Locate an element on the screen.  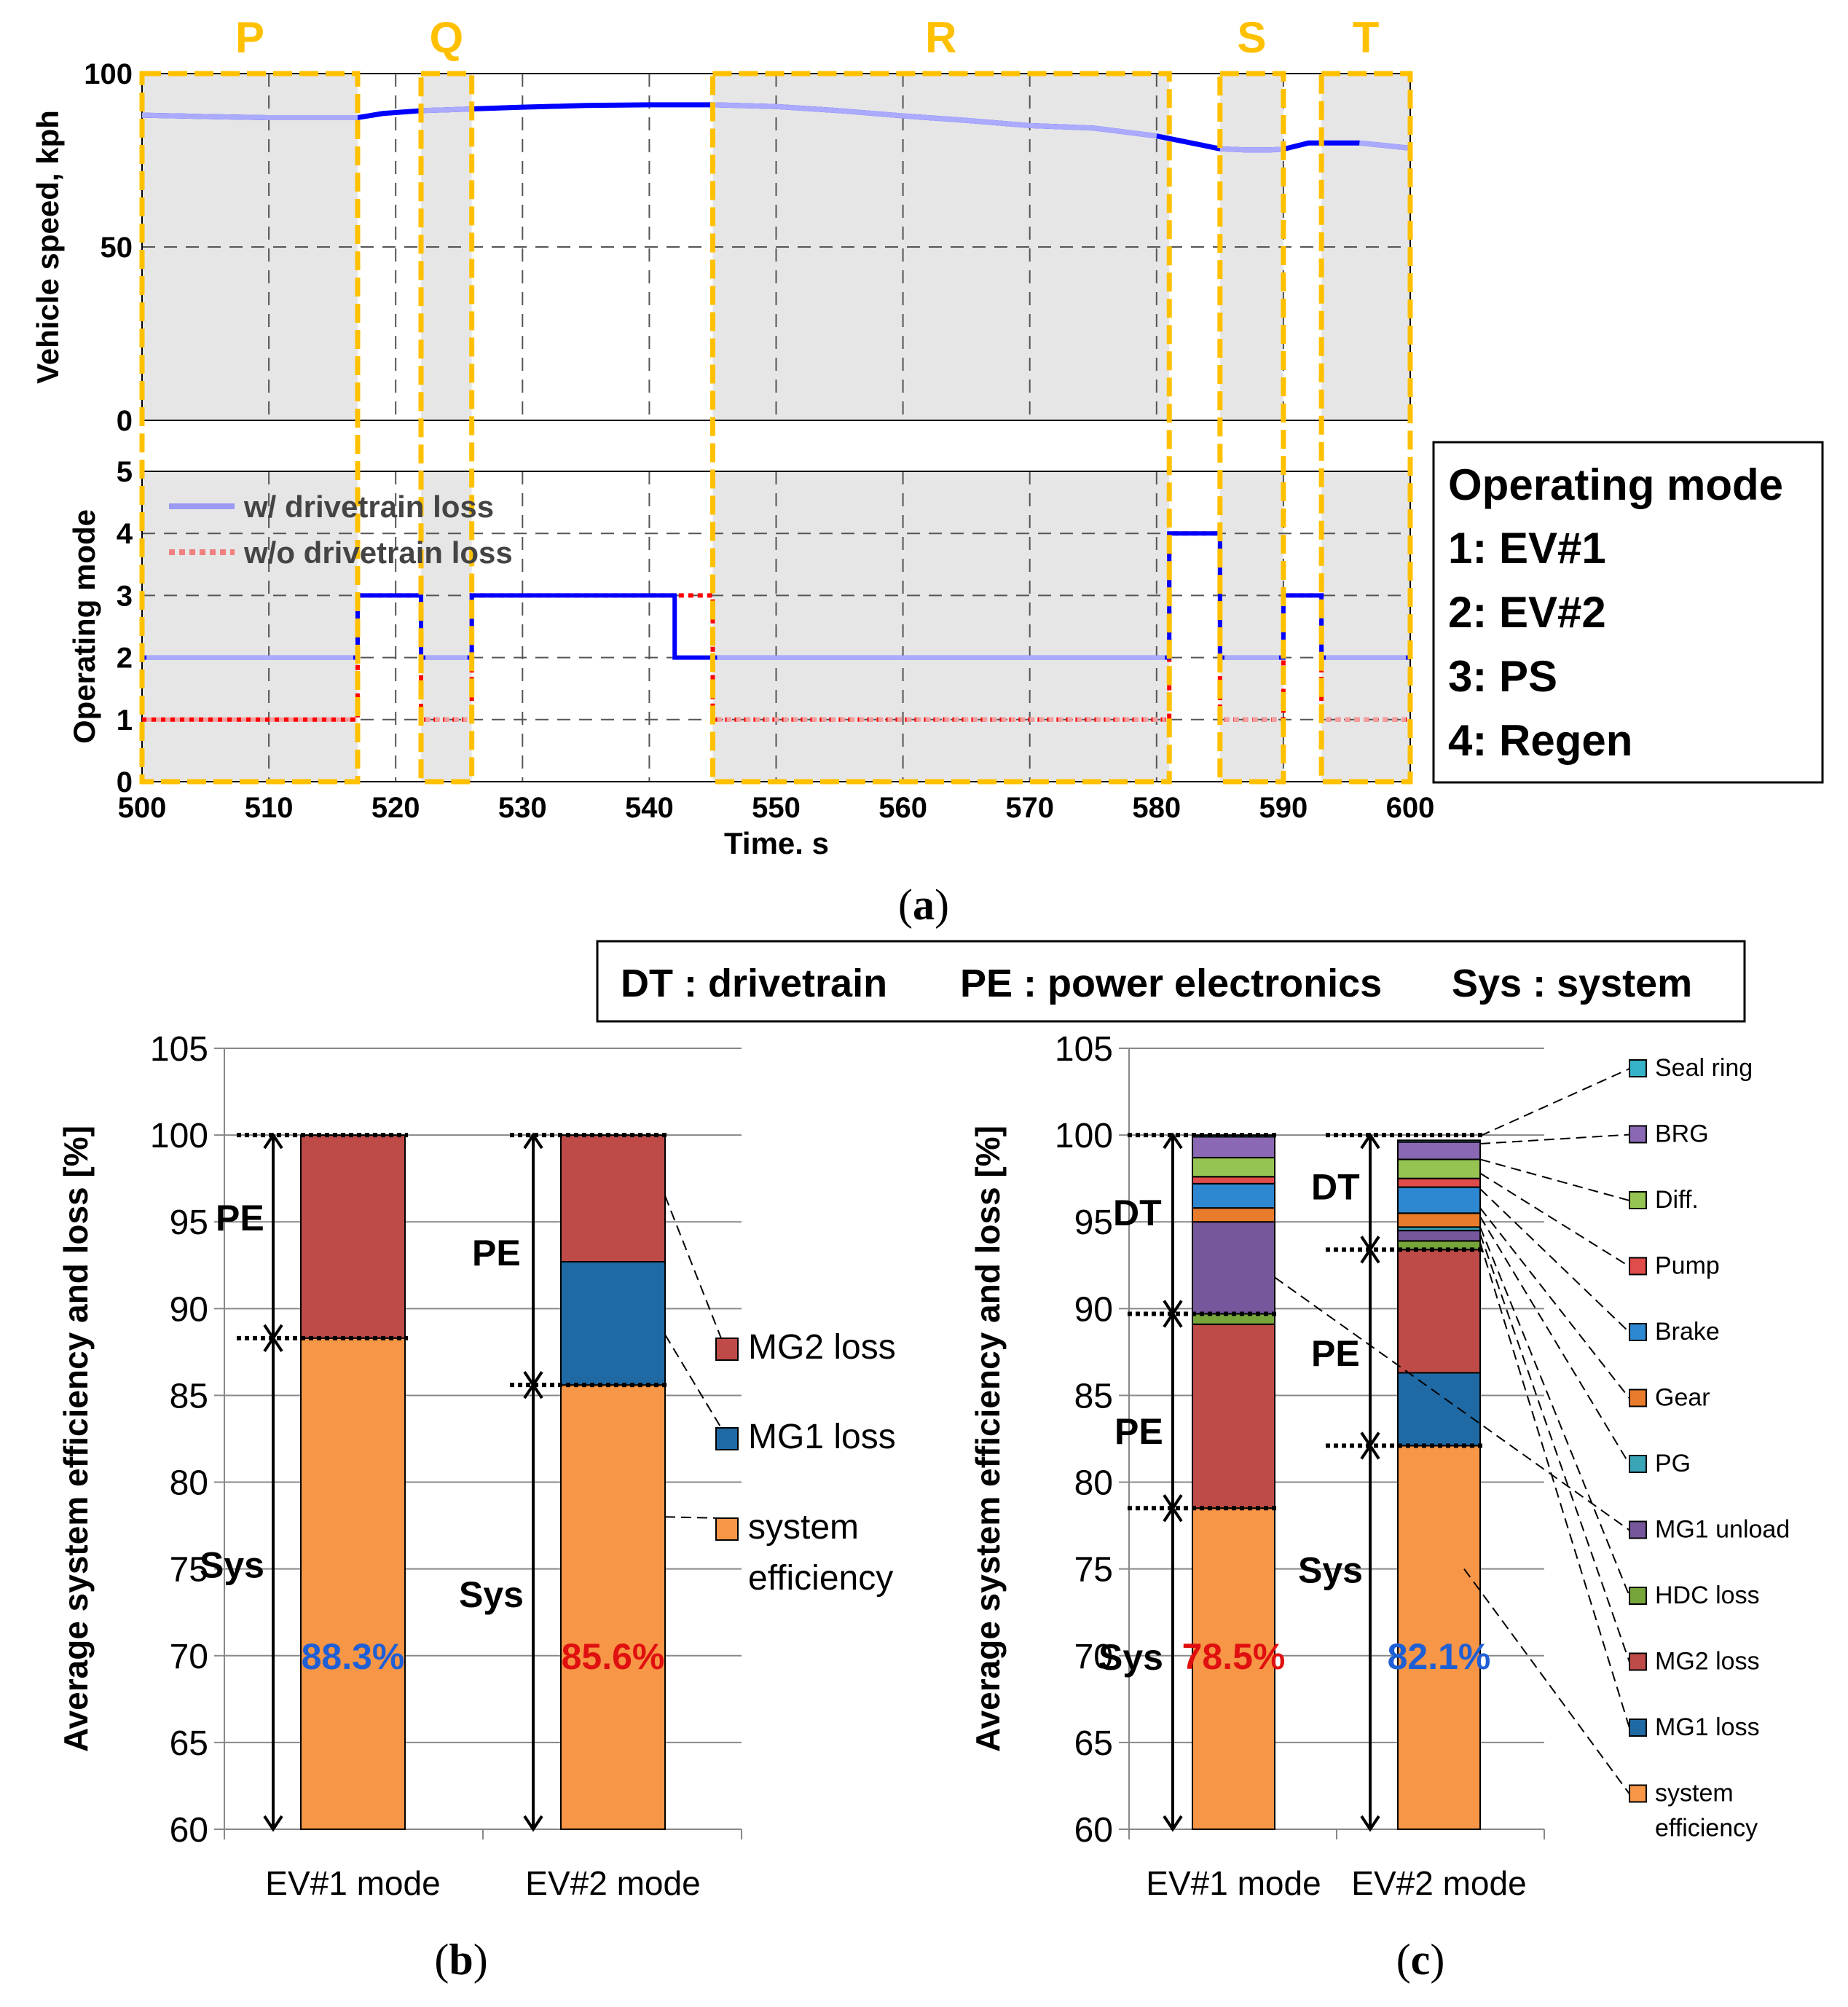
panelB-legend-label-mg1-loss: MG1 loss is located at coordinates (822, 1437).